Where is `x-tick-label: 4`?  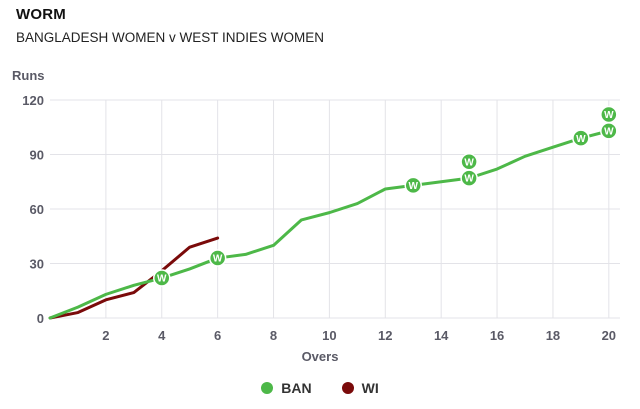
x-tick-label: 4 is located at coordinates (162, 335).